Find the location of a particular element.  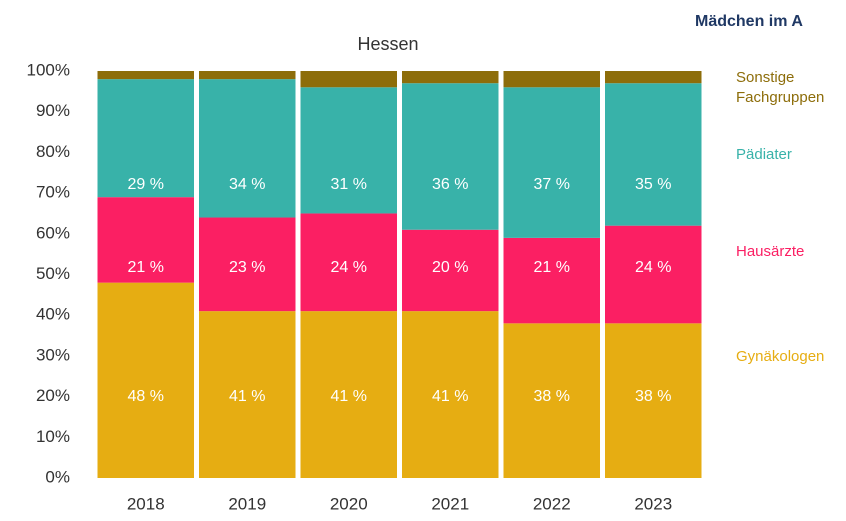

x-tick-label: 2019 is located at coordinates (247, 503).